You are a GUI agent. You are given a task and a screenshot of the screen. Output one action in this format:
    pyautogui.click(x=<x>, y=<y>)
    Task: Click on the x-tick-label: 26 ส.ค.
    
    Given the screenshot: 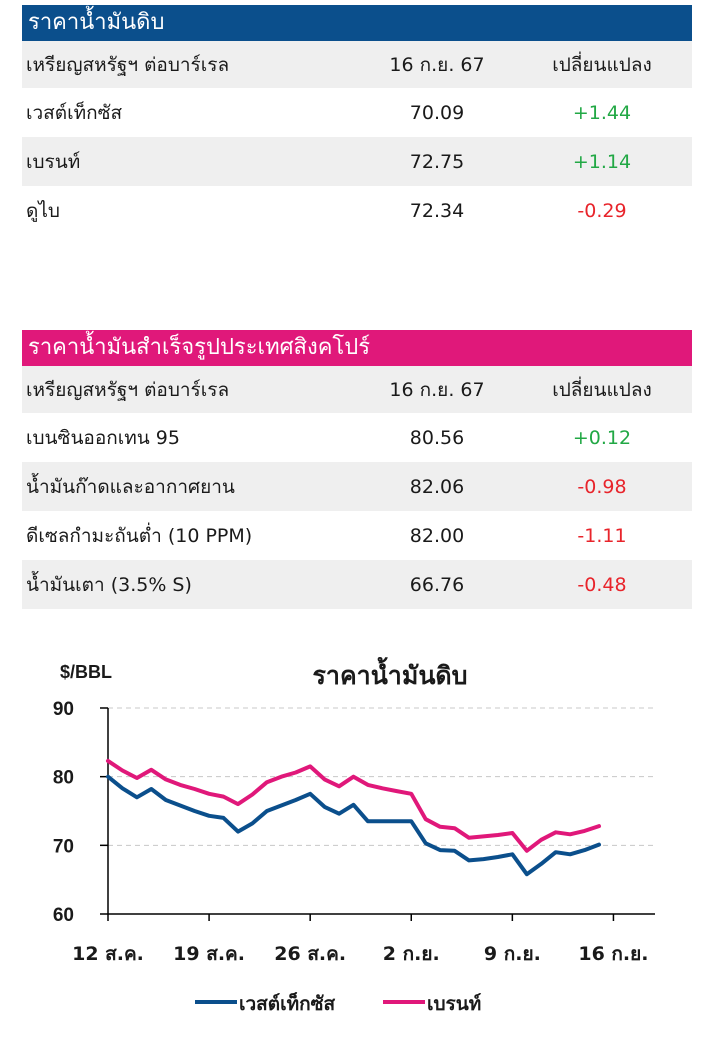 What is the action you would take?
    pyautogui.click(x=310, y=954)
    